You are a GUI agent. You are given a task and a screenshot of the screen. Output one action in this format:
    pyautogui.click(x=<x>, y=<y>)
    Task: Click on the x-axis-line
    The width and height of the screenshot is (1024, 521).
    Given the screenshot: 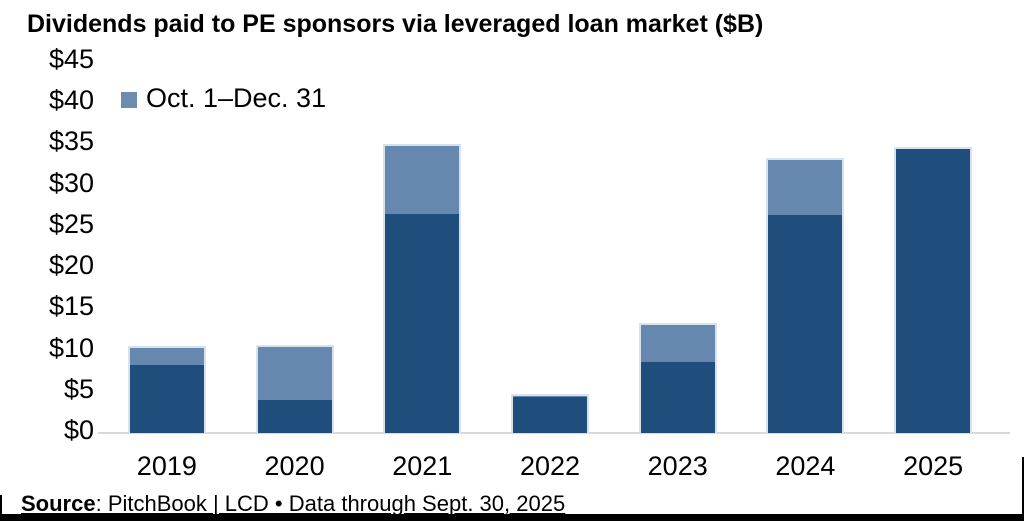 What is the action you would take?
    pyautogui.click(x=554, y=433)
    